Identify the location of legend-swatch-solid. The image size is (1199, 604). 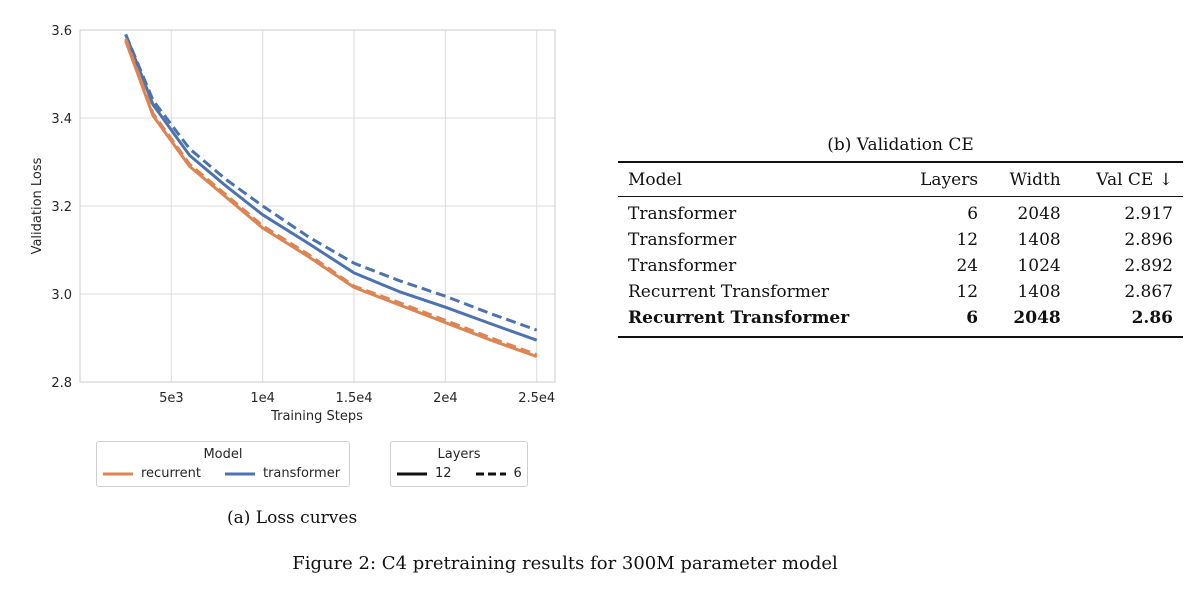
(412, 473).